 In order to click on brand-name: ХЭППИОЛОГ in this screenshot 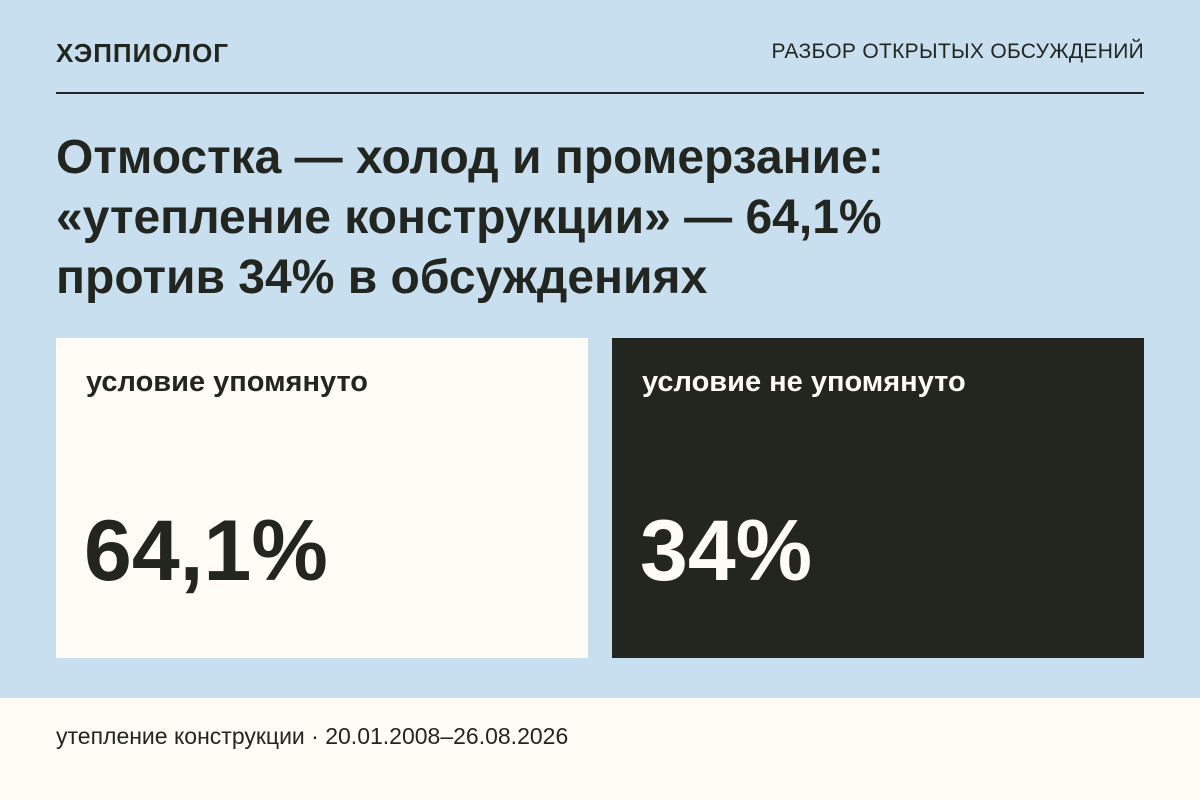, I will do `click(143, 53)`.